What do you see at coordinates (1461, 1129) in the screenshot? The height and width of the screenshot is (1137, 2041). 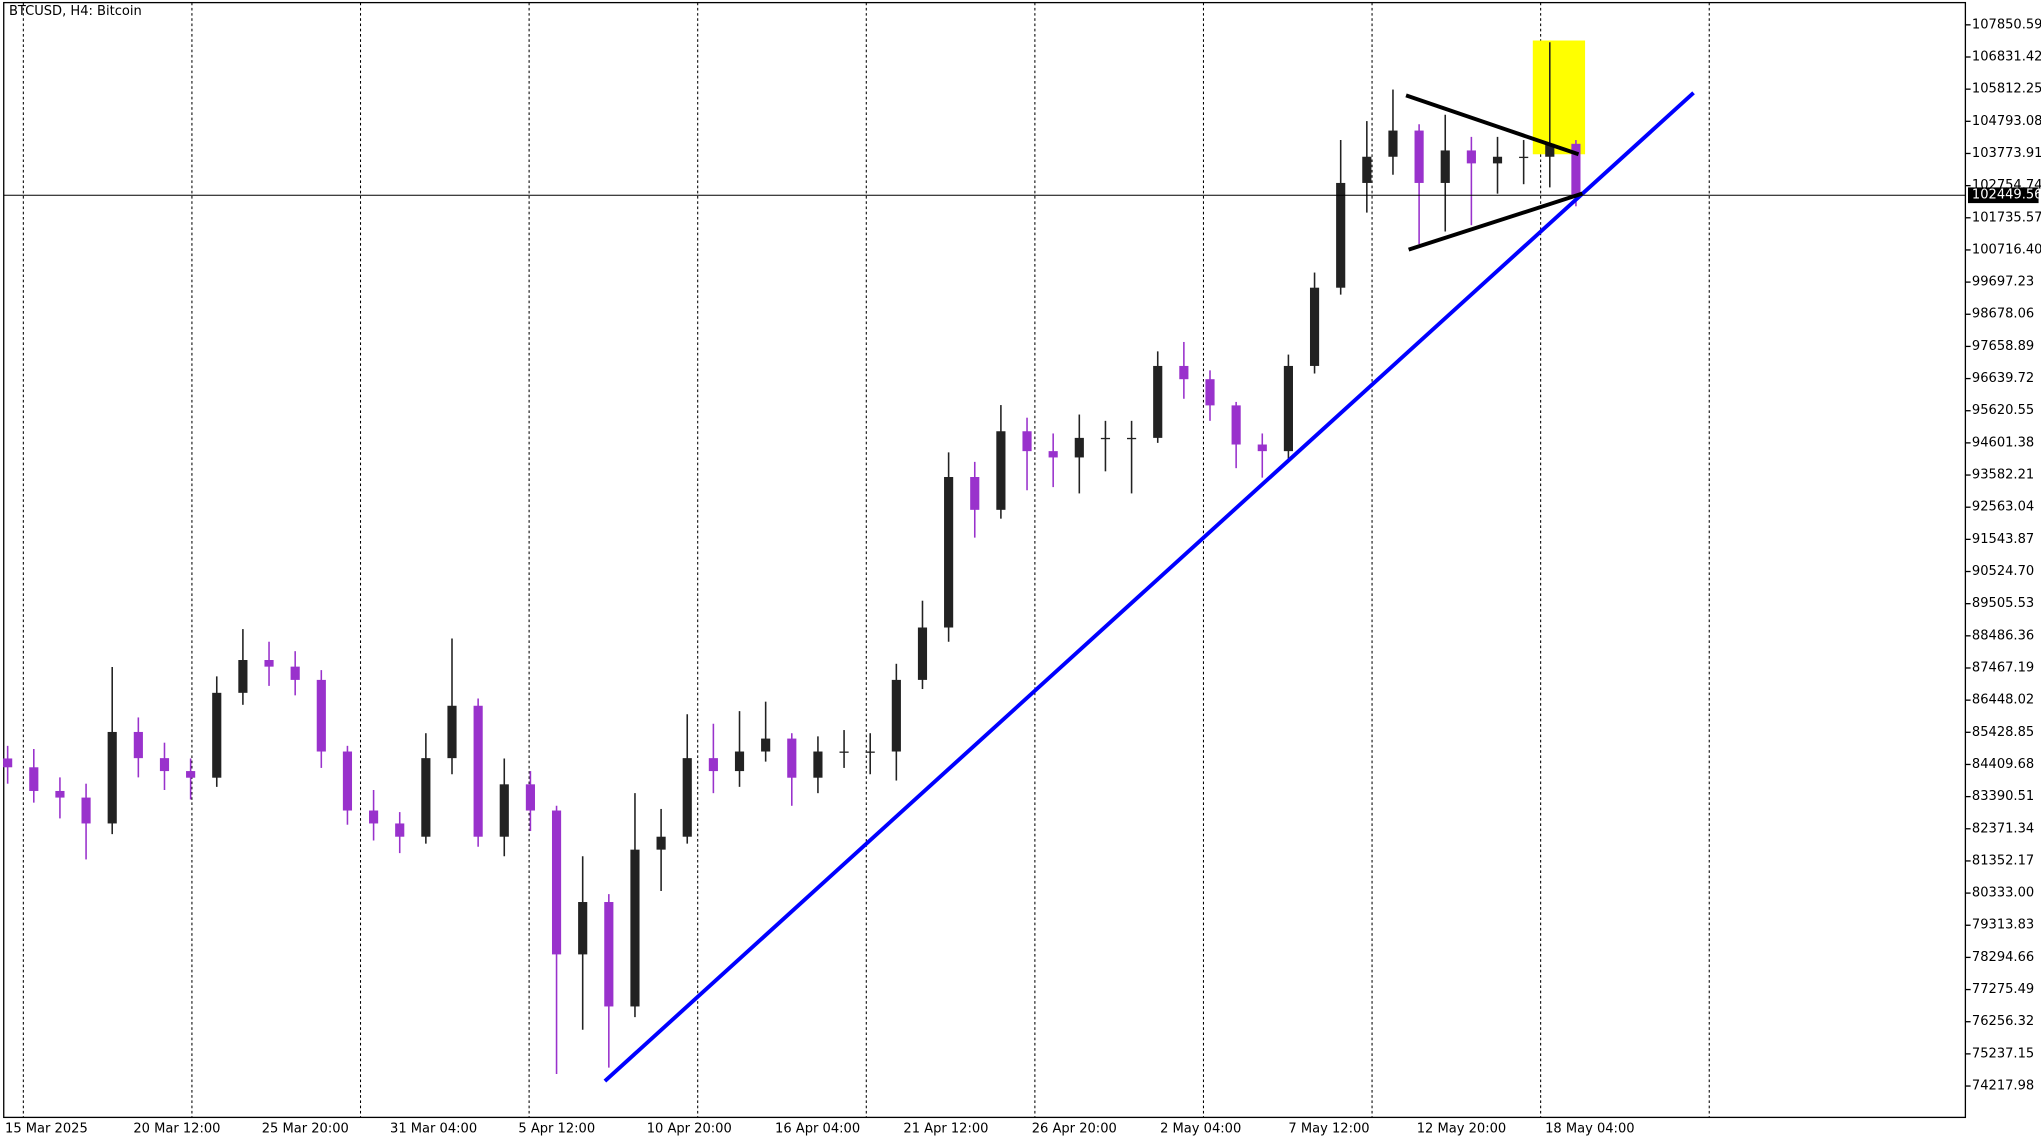 I see `x-tick-label: 12 May 20:00` at bounding box center [1461, 1129].